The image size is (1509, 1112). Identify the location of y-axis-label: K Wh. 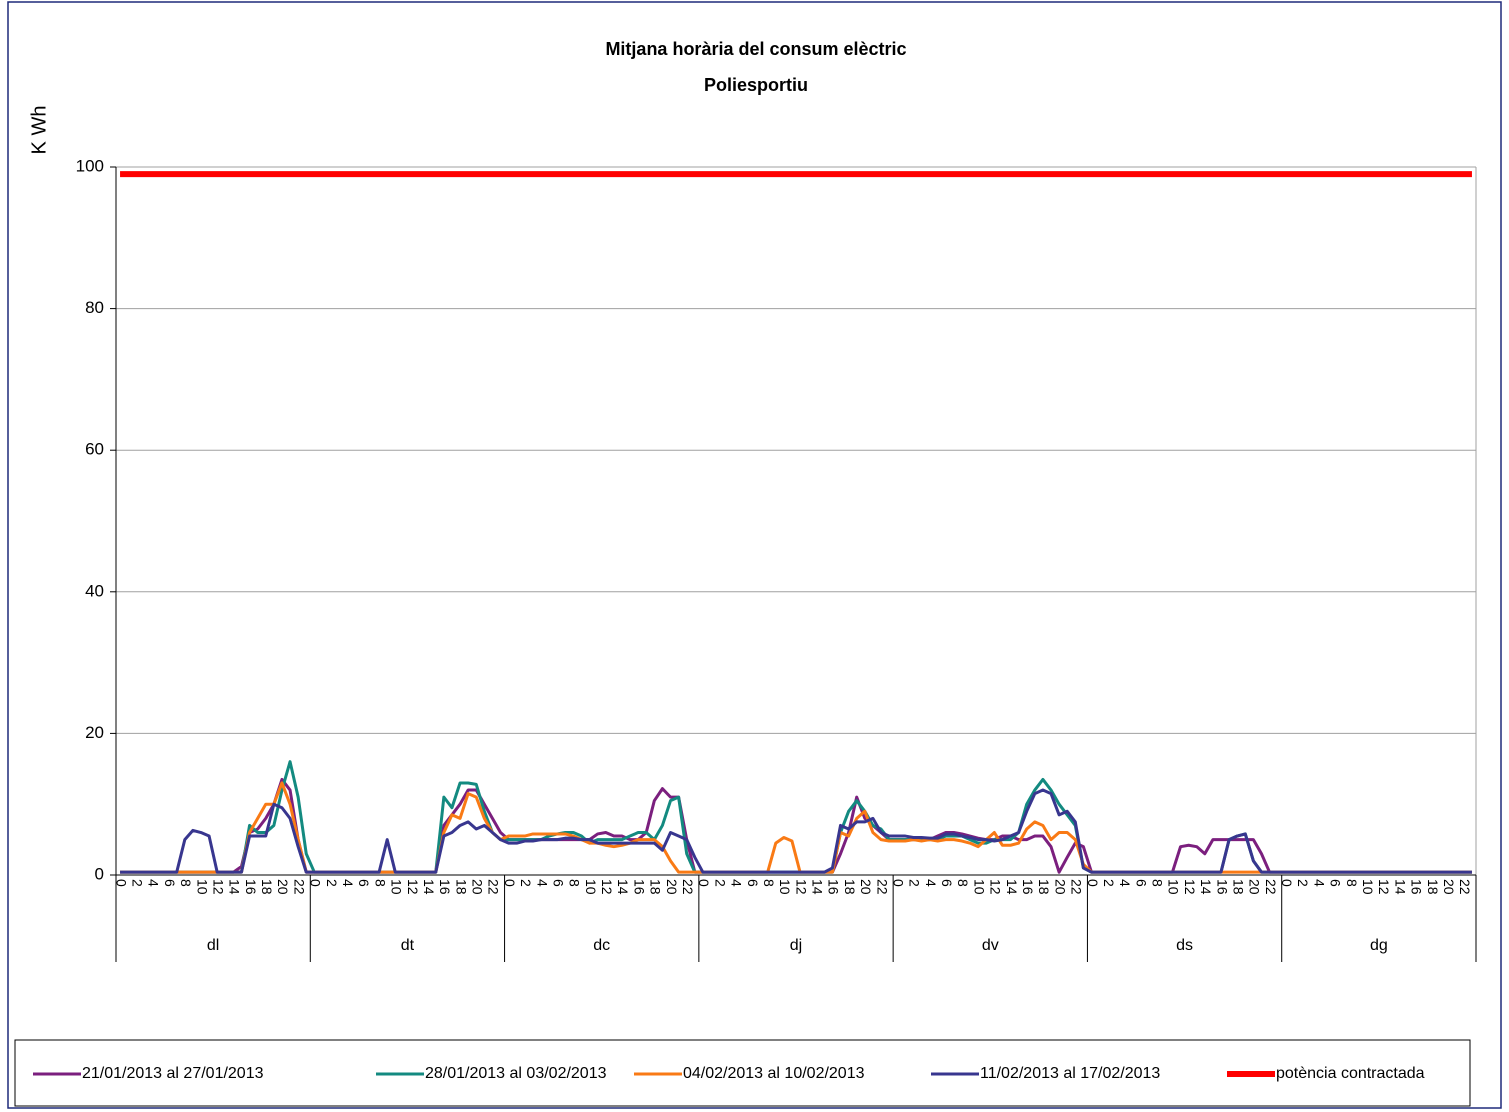
(39, 130).